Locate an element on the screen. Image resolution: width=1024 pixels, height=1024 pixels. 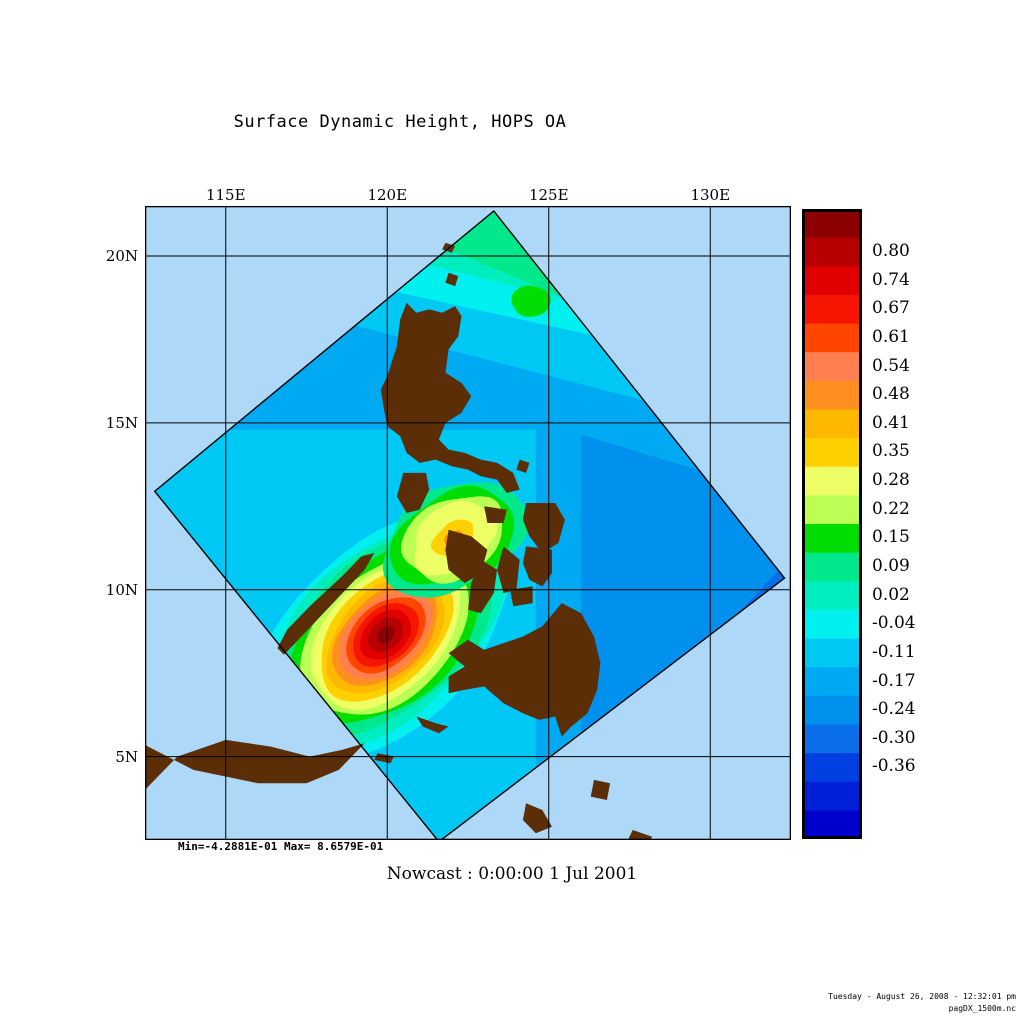
source-filename: pagDX_1500m.nc is located at coordinates (982, 1008).